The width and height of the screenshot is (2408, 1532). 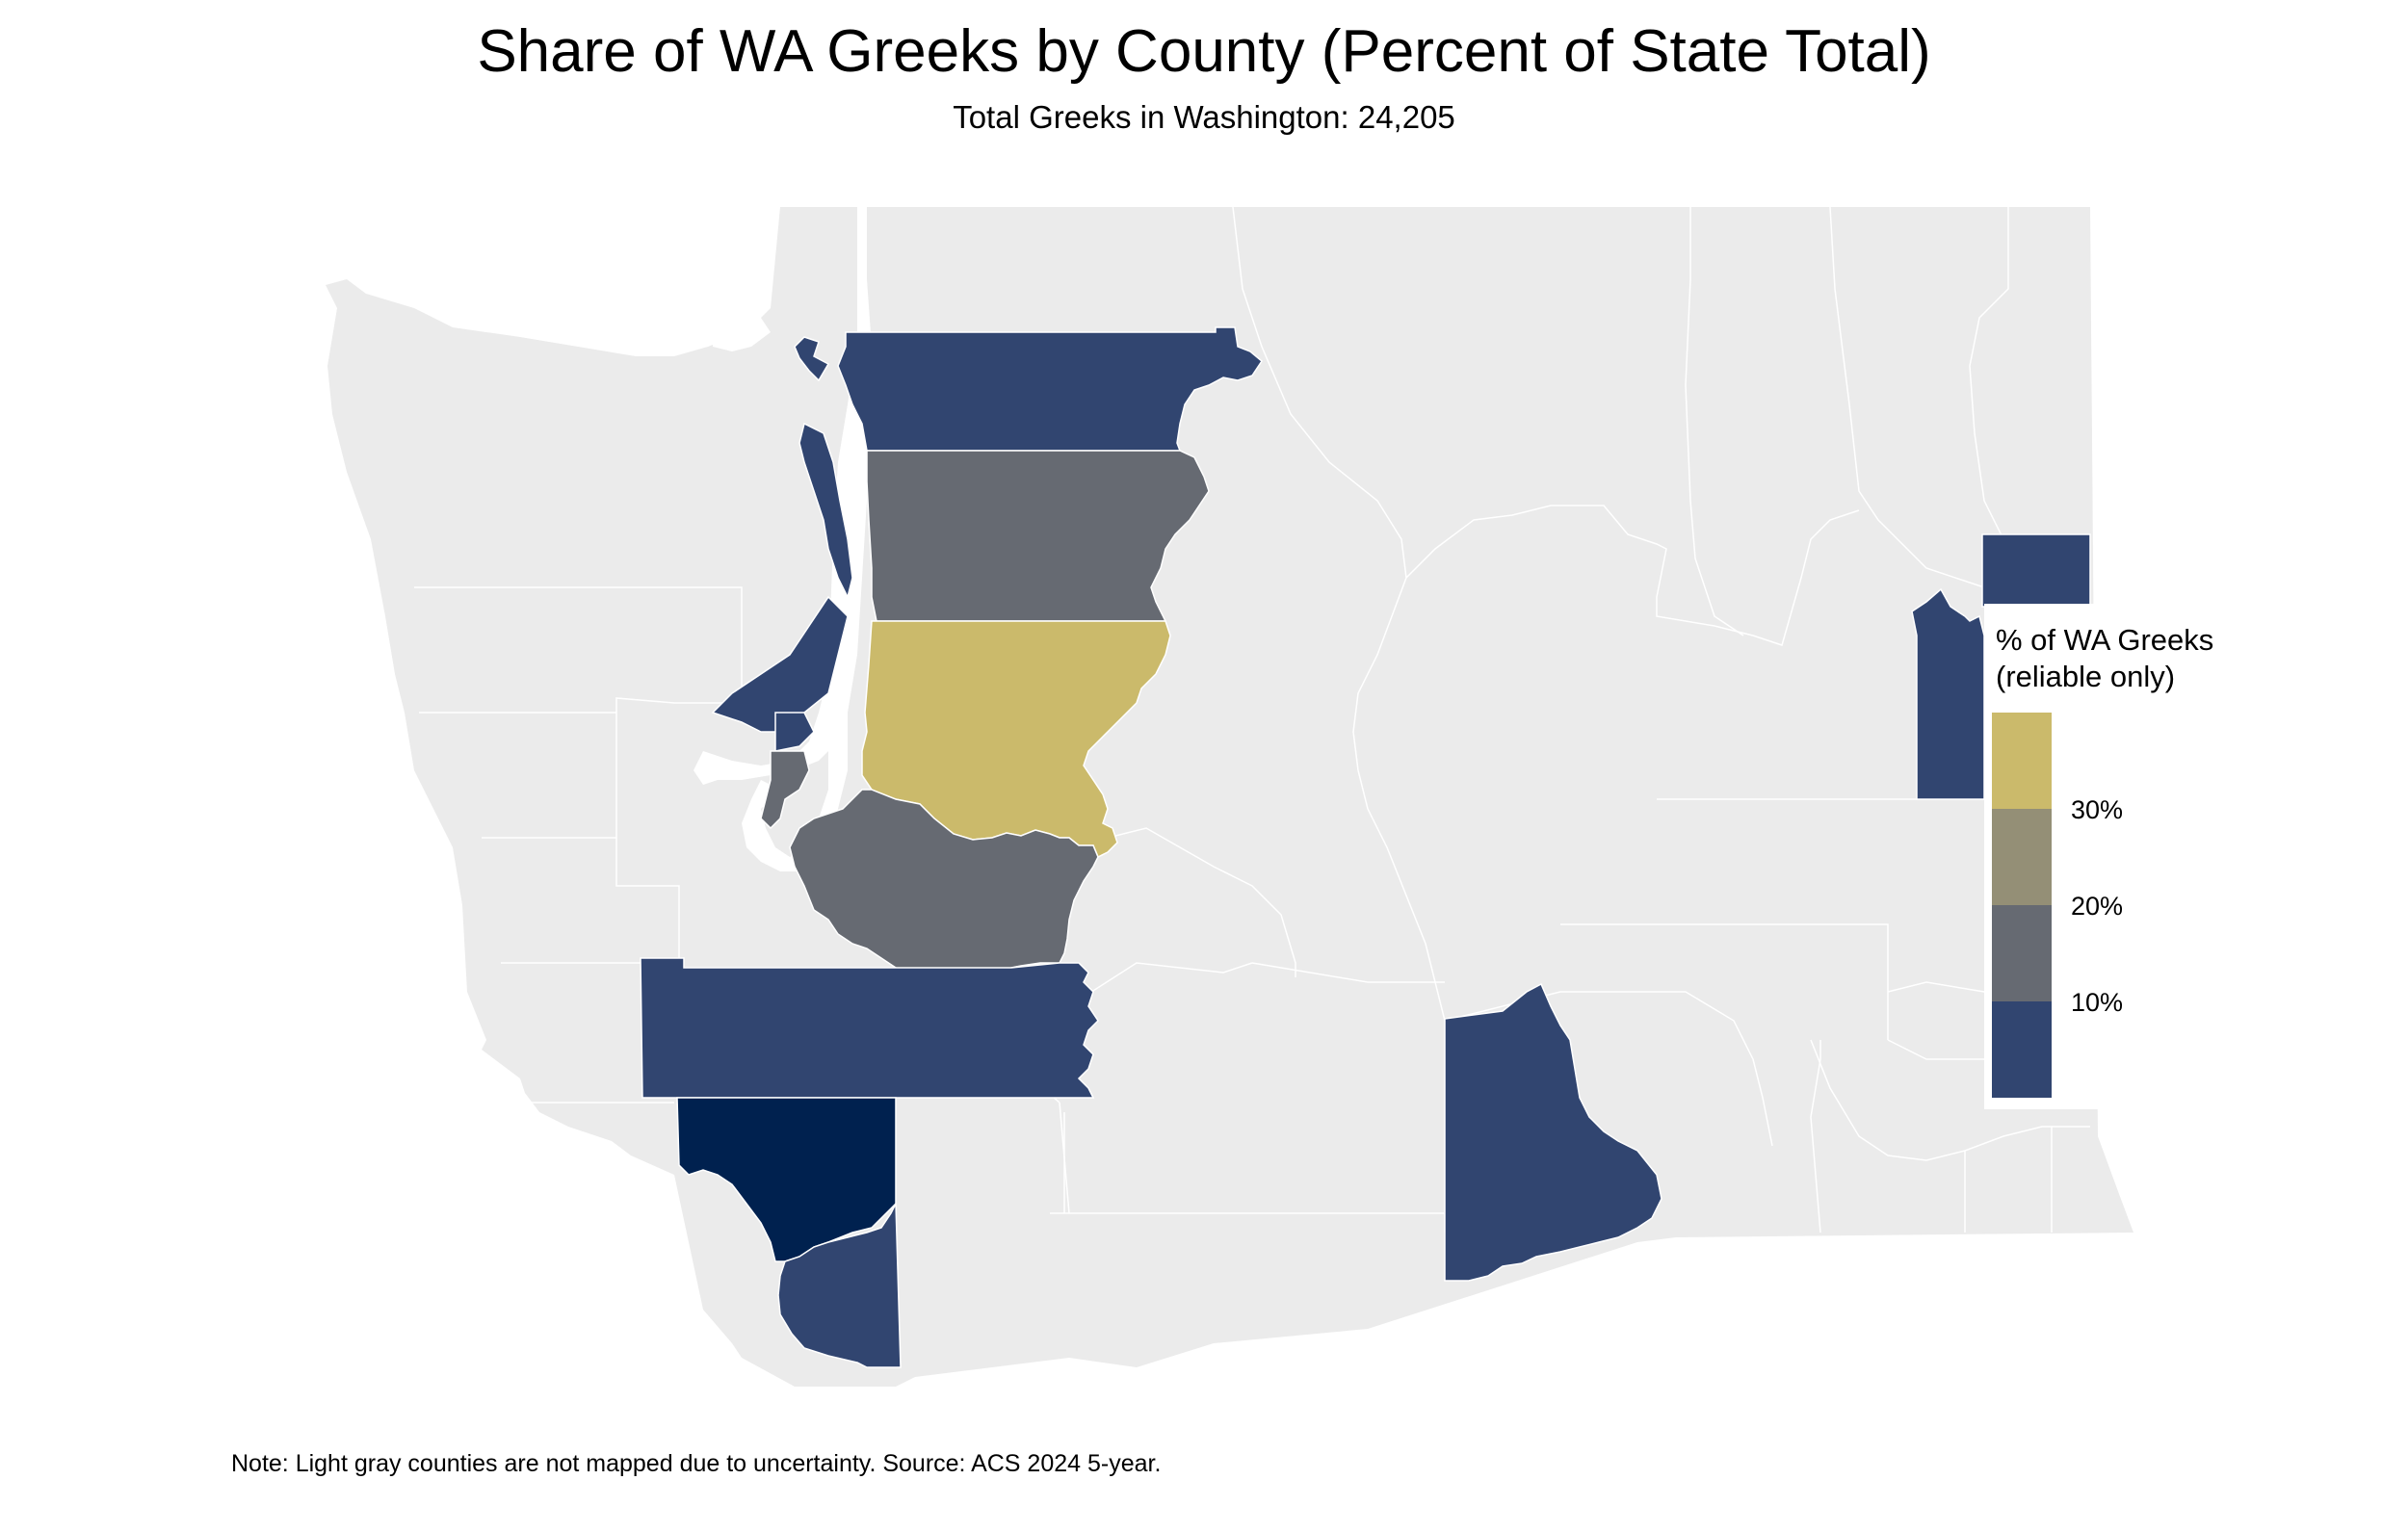 I want to click on legend-title-line1: % of WA Greeks, so click(x=2105, y=640).